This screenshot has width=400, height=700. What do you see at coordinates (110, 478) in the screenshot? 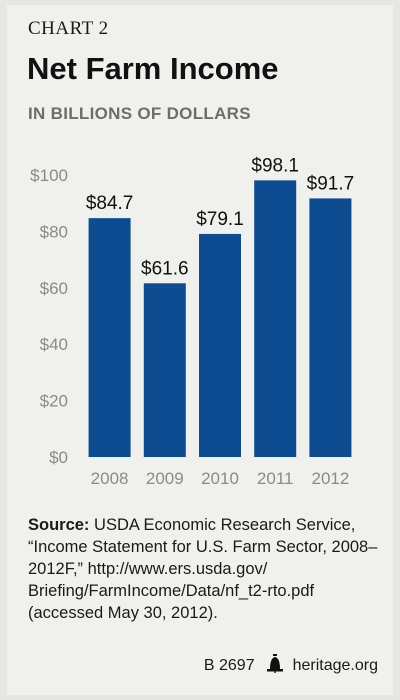
I see `x-tick-label: 2008` at bounding box center [110, 478].